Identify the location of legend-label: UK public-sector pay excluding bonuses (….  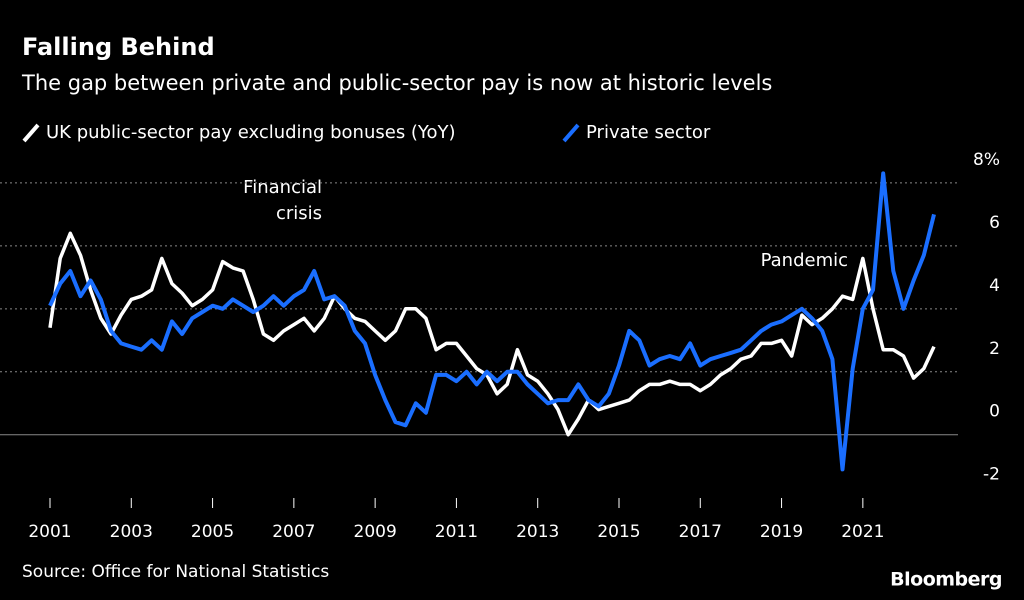
(251, 132).